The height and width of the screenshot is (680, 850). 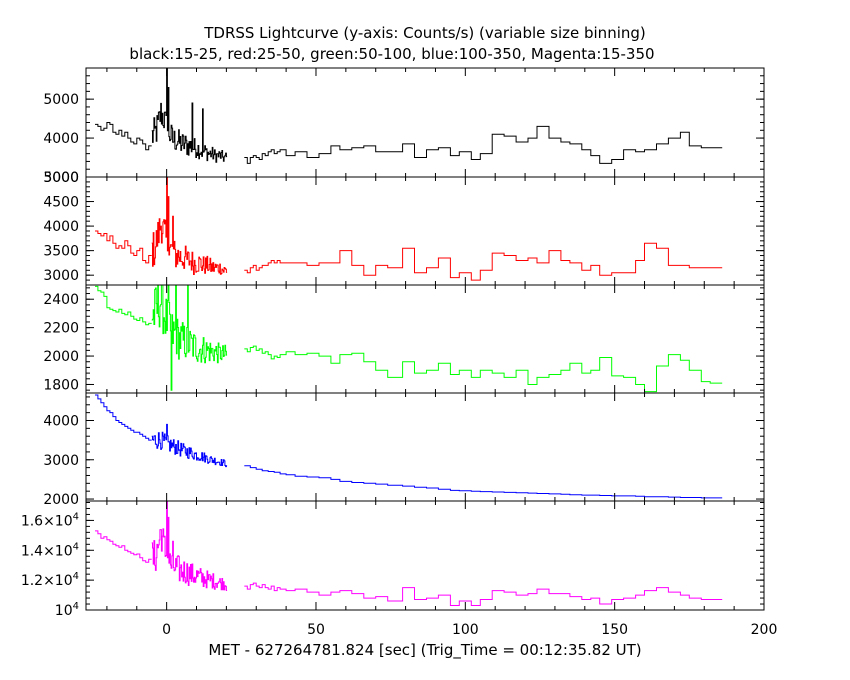 What do you see at coordinates (61, 461) in the screenshot?
I see `ytick-label-blue-1: 3000` at bounding box center [61, 461].